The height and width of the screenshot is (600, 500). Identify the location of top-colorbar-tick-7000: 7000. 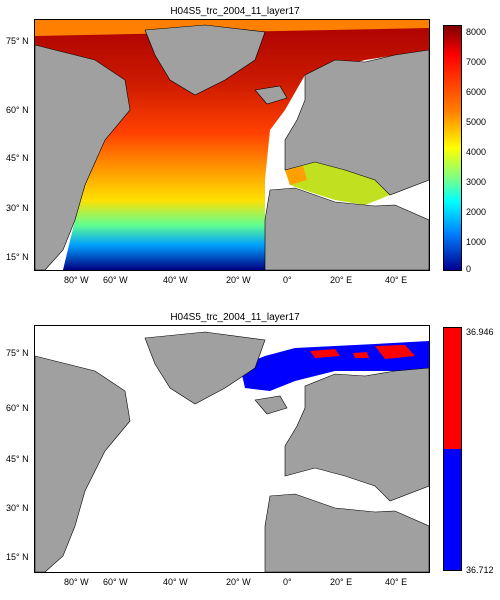
(476, 62).